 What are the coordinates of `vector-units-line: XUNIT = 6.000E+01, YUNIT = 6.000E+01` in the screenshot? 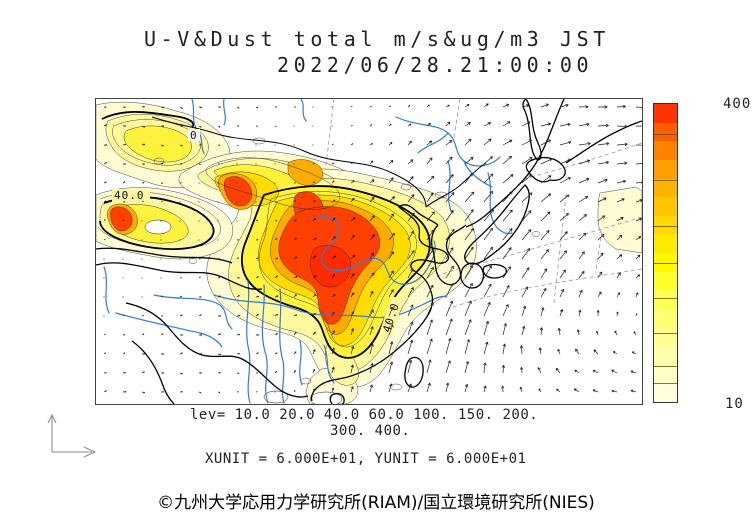 It's located at (366, 459).